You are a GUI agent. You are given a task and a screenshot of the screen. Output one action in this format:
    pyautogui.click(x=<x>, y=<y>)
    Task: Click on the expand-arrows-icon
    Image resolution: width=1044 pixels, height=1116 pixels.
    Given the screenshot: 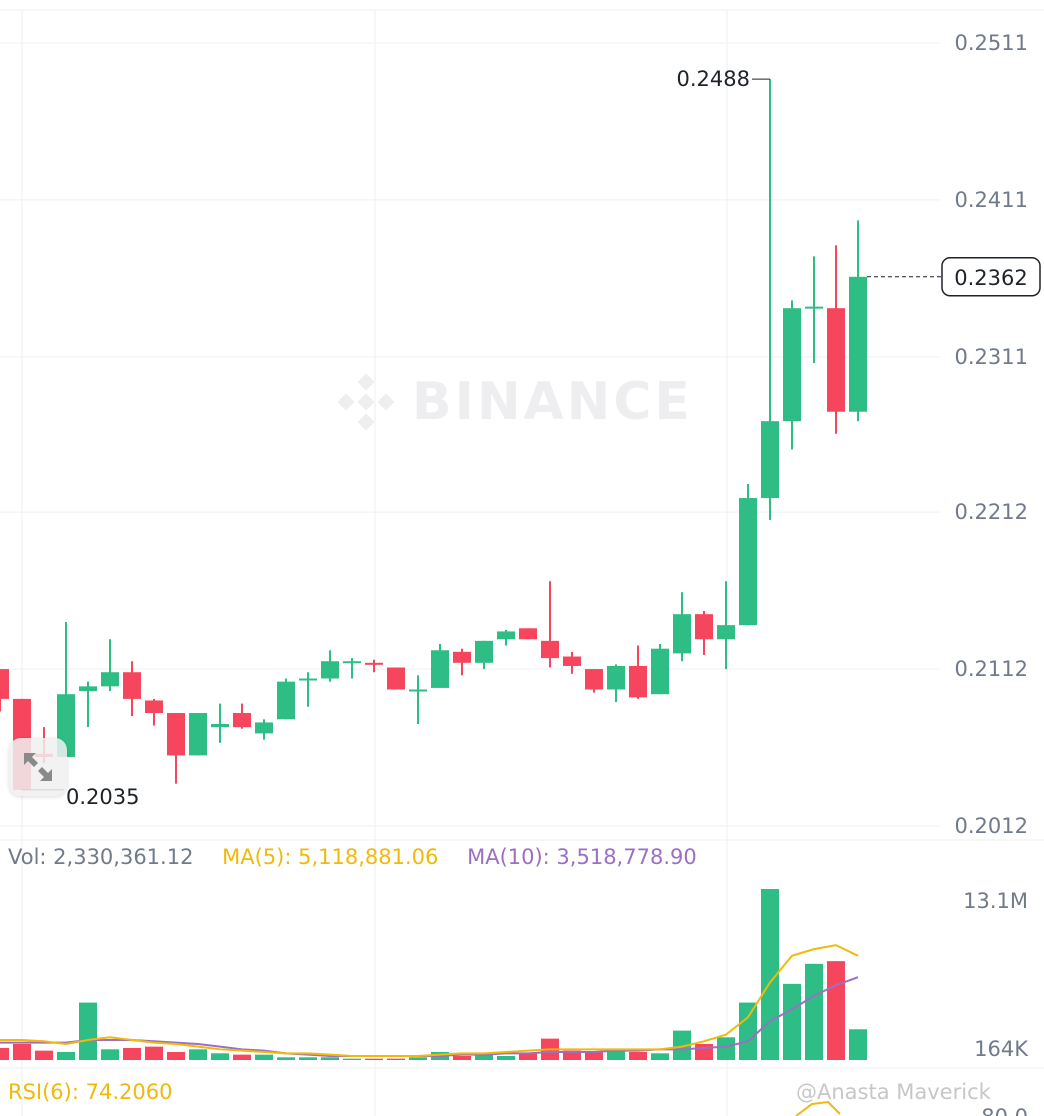 What is the action you would take?
    pyautogui.click(x=38, y=767)
    